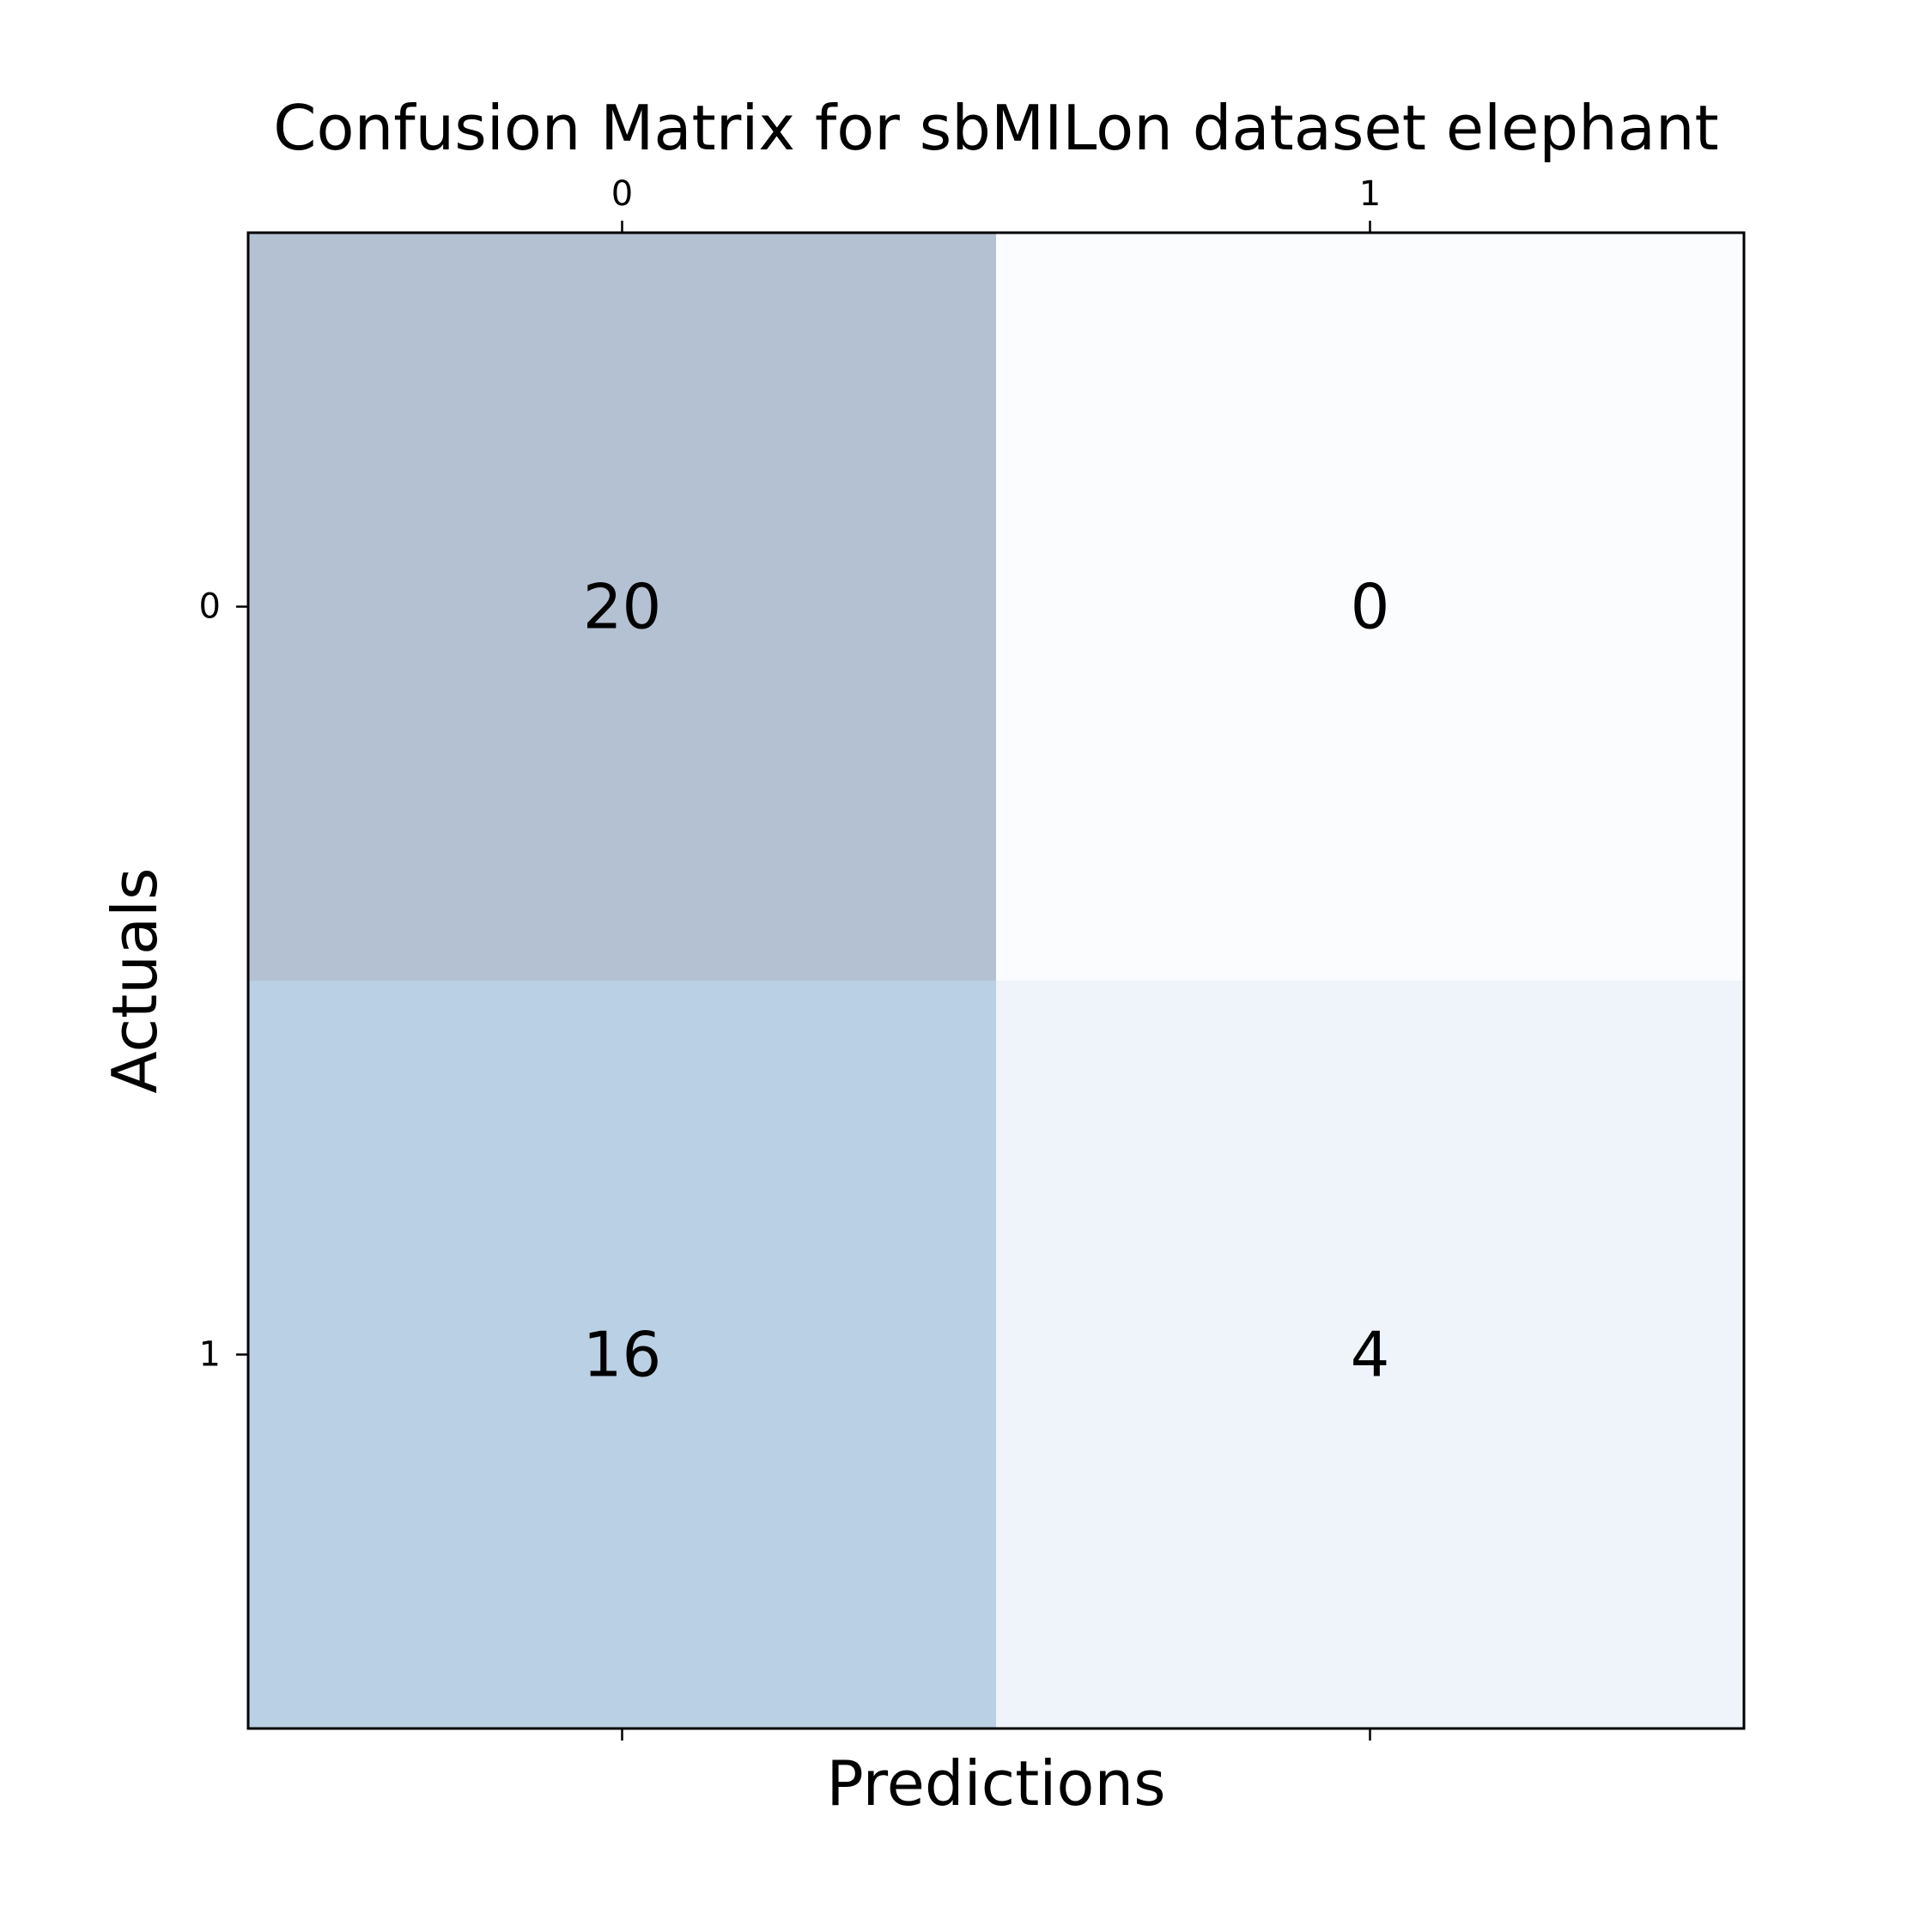 The image size is (1932, 1932). I want to click on y-tick-label-0: 0, so click(210, 607).